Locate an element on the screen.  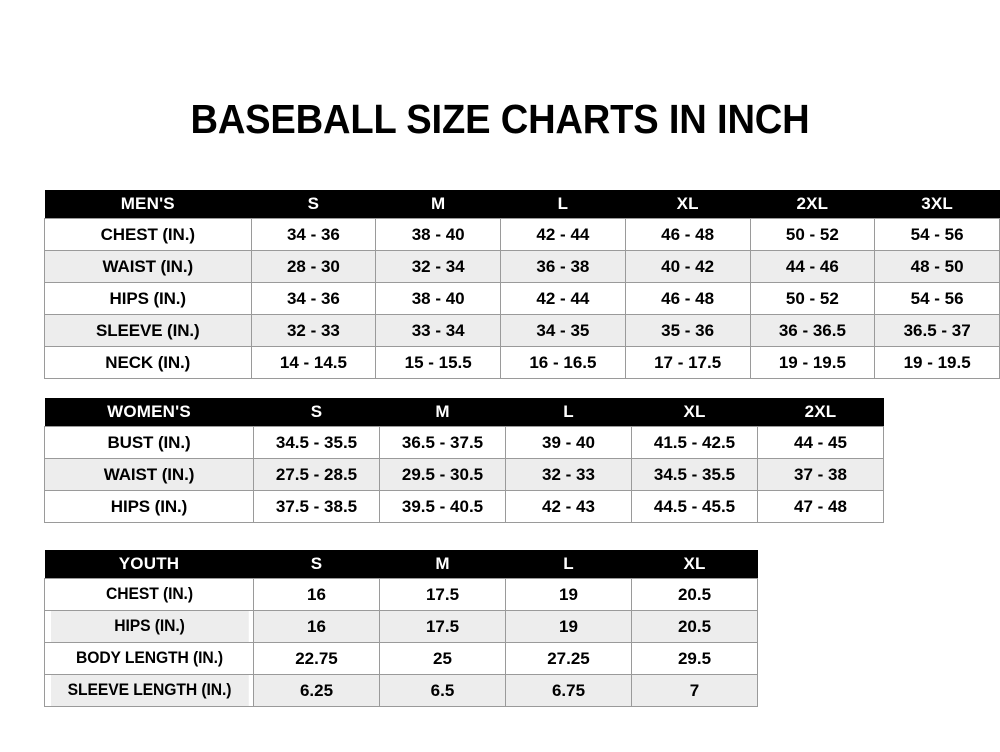
measurement-cell: 39.5 - 40.5 is located at coordinates (442, 506).